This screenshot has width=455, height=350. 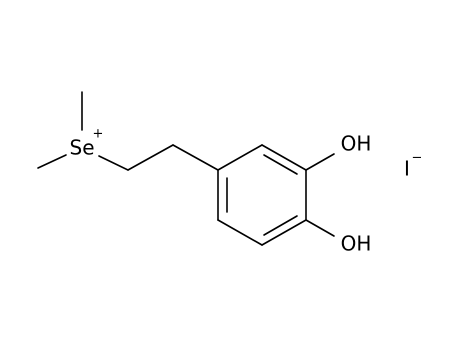 I want to click on atom-label: I, so click(x=407, y=169).